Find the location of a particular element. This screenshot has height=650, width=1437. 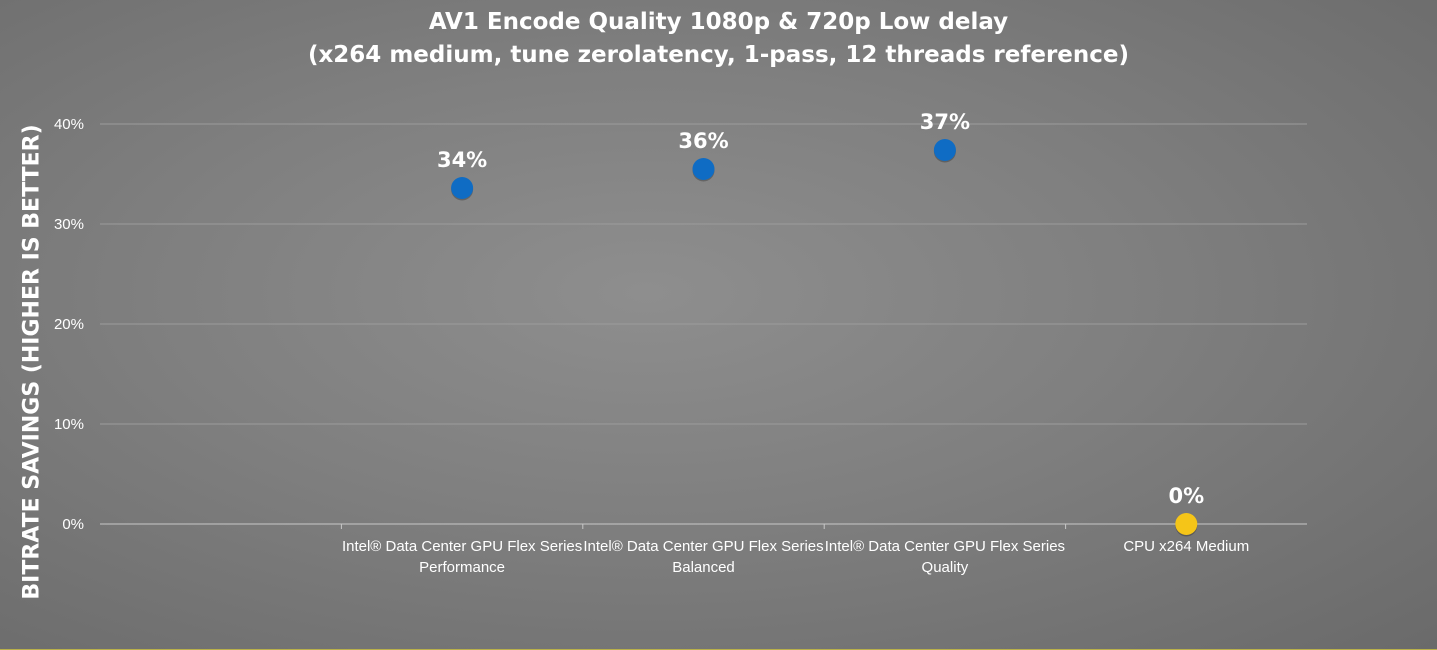

data-label: 37% is located at coordinates (945, 122).